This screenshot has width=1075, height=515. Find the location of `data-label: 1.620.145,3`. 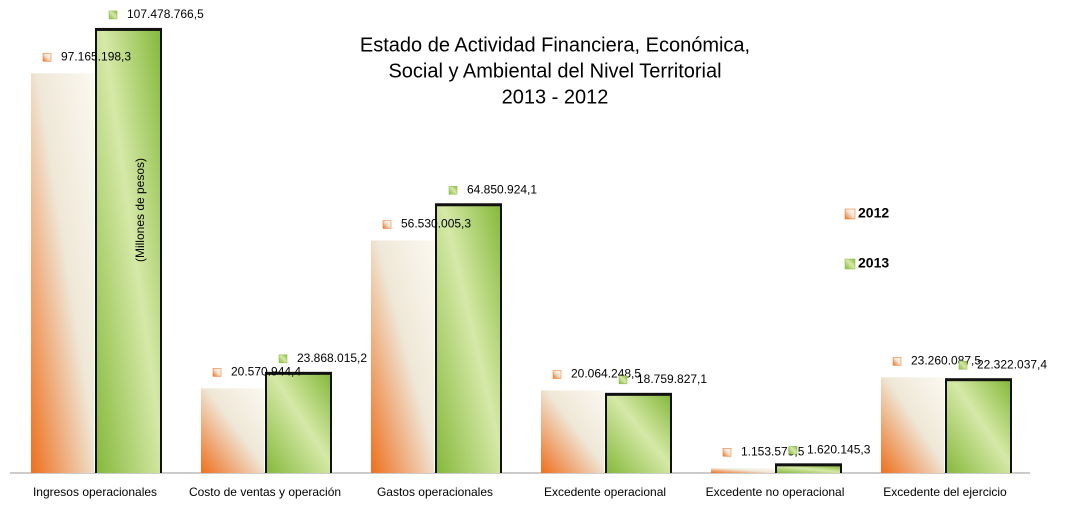

data-label: 1.620.145,3 is located at coordinates (839, 450).